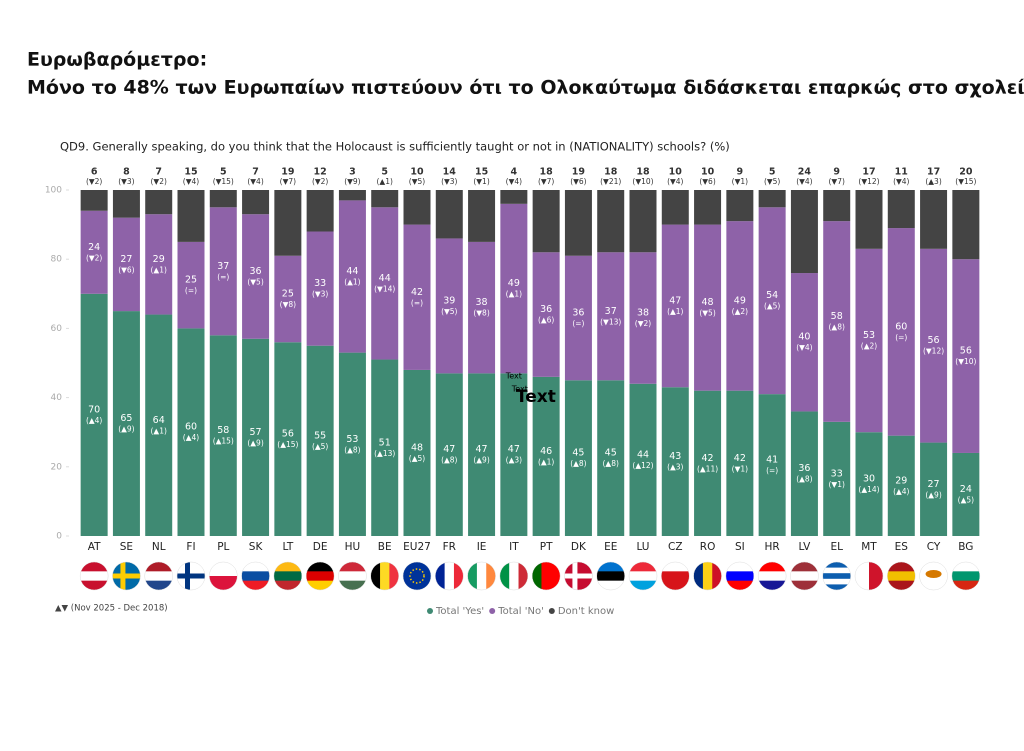 The height and width of the screenshot is (751, 1024). What do you see at coordinates (513, 376) in the screenshot?
I see `annotation: Text` at bounding box center [513, 376].